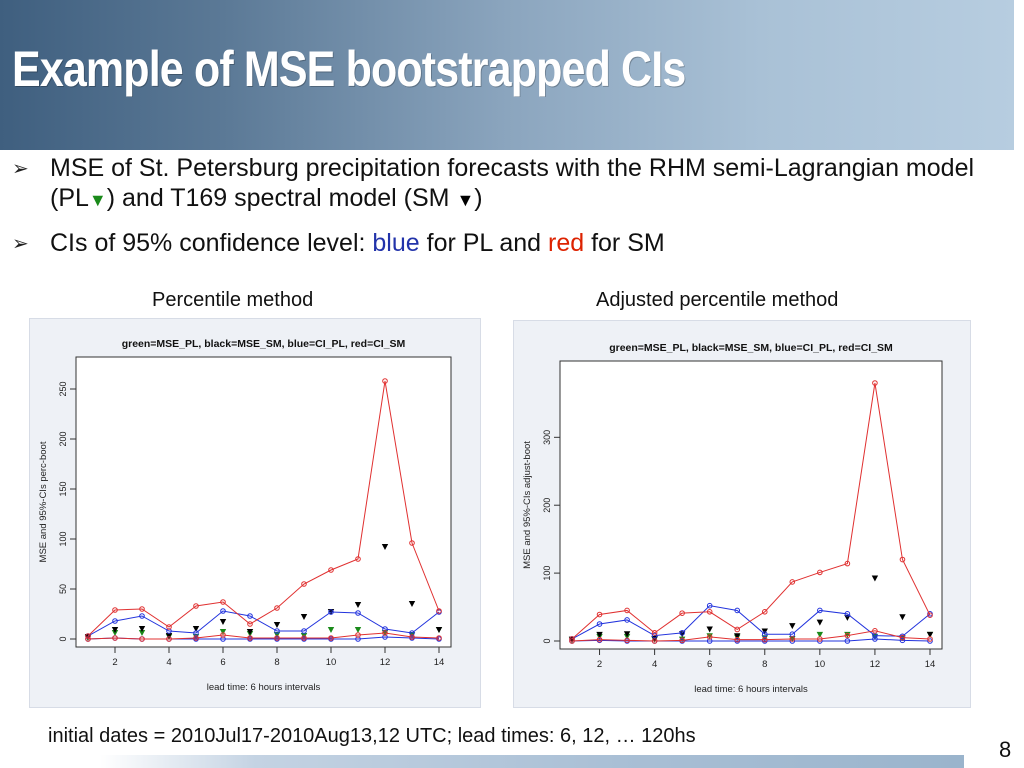  I want to click on bullet-cis-blue: blue, so click(396, 243).